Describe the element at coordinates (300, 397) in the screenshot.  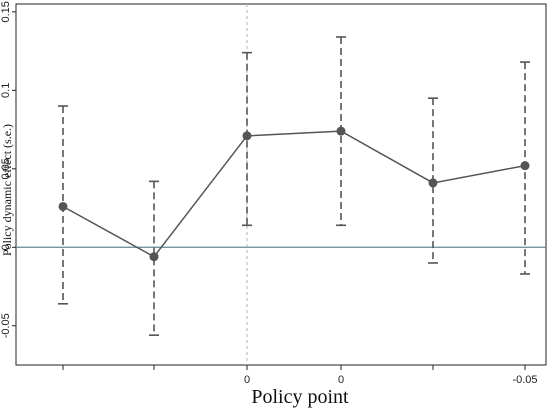
I see `x-axis-label: Policy point` at that location.